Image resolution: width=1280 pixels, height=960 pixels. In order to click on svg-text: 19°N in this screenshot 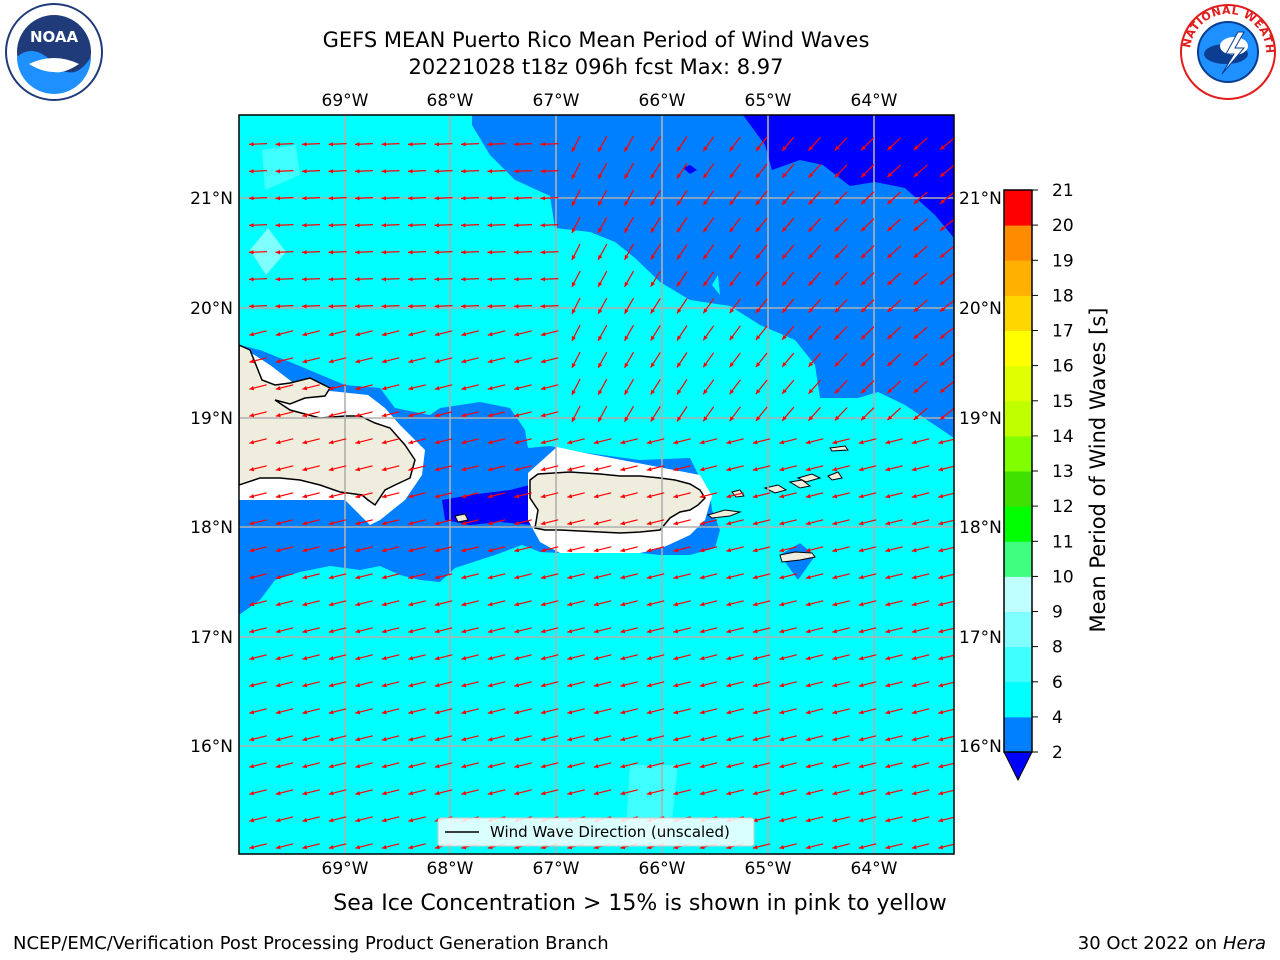, I will do `click(980, 419)`.